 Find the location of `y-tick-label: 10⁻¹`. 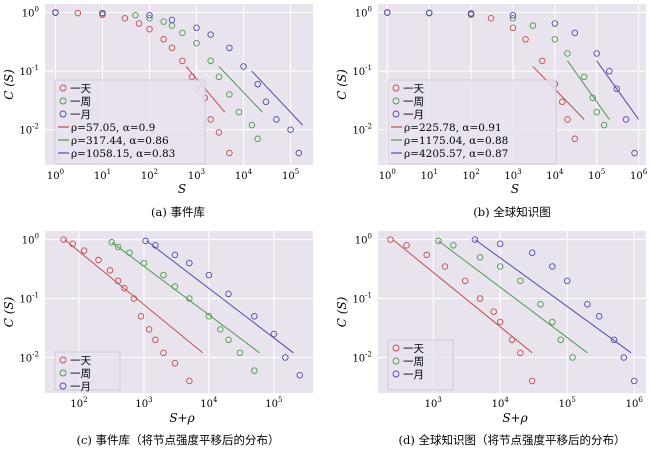

y-tick-label: 10⁻¹ is located at coordinates (29, 71).